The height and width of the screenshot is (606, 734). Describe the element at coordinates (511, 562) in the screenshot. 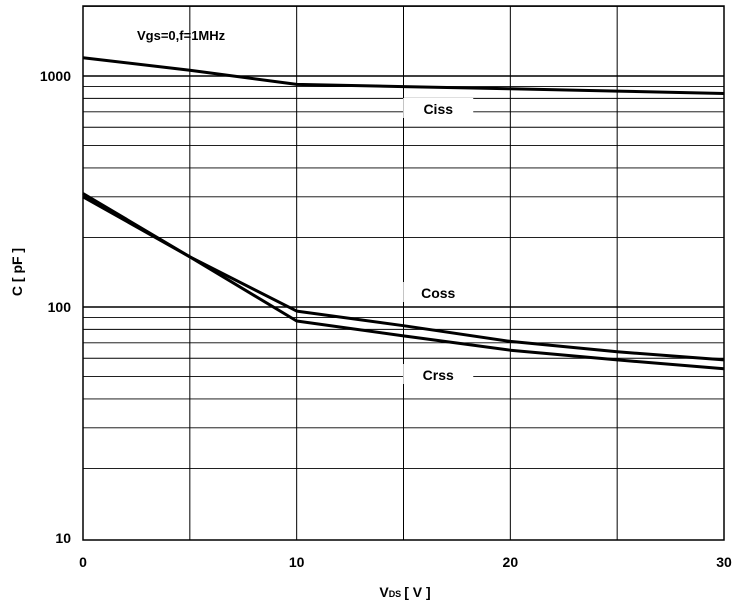

I see `x-tick-label: 20` at that location.